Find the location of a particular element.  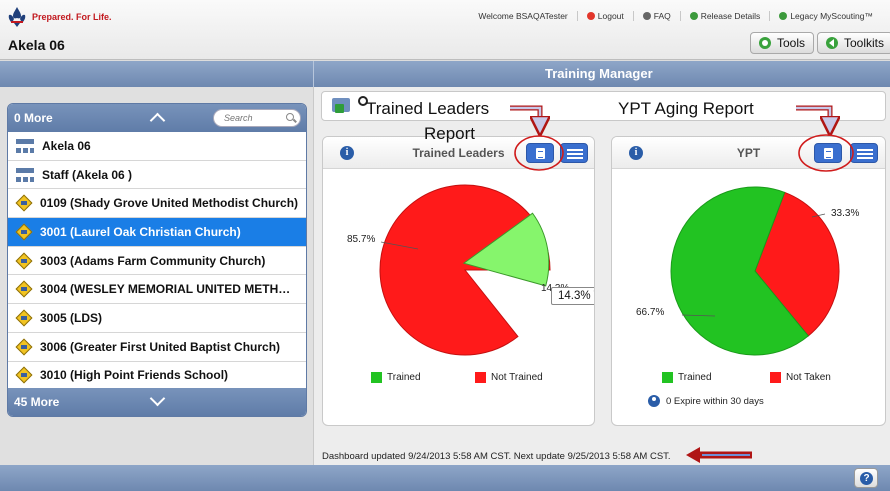

footer-bar: ? is located at coordinates (445, 478).